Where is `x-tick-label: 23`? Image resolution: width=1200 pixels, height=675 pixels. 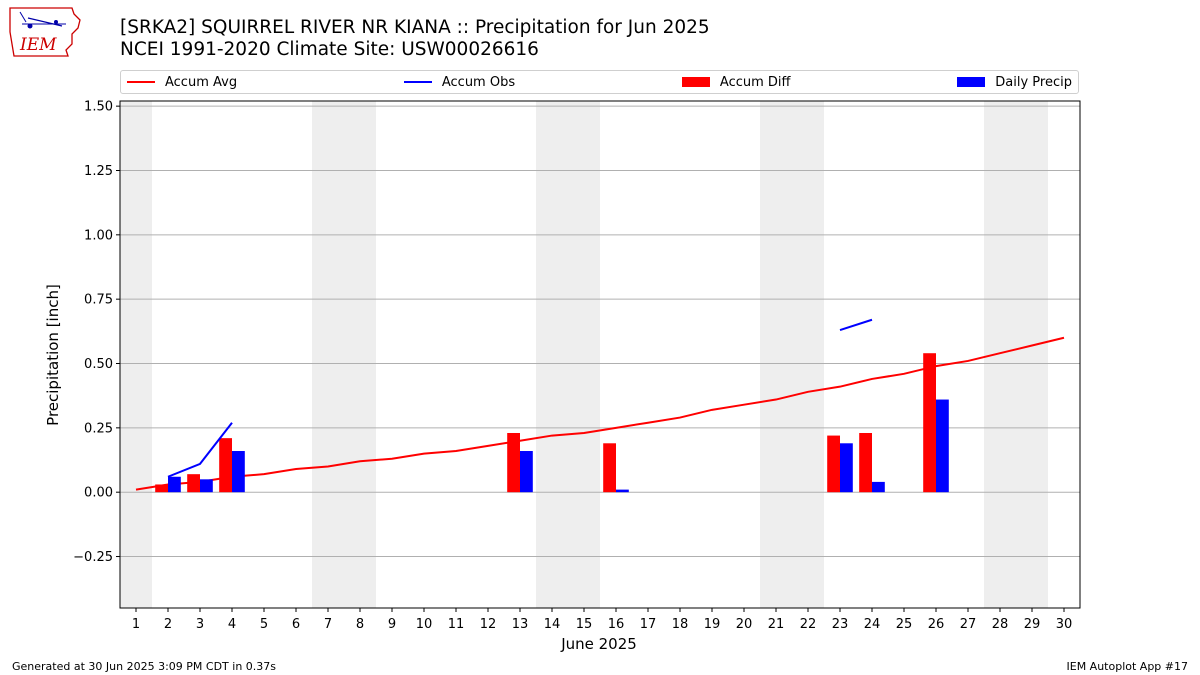
x-tick-label: 23 is located at coordinates (840, 624).